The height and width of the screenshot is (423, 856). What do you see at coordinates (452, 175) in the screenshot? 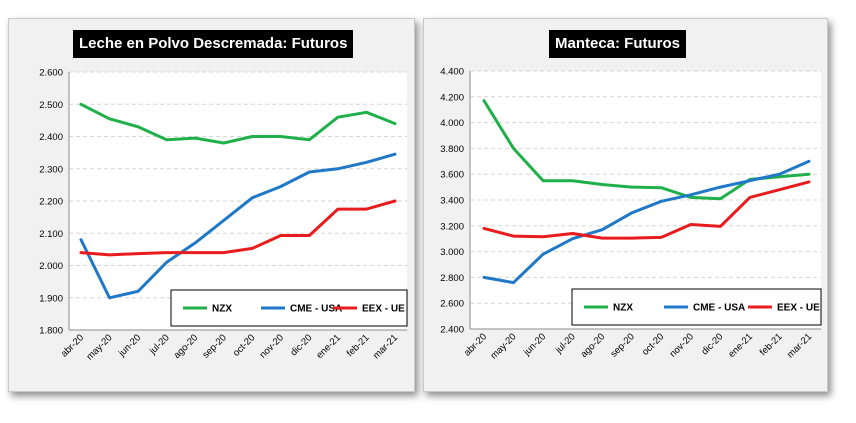
I see `y-tick-label: 3.600` at bounding box center [452, 175].